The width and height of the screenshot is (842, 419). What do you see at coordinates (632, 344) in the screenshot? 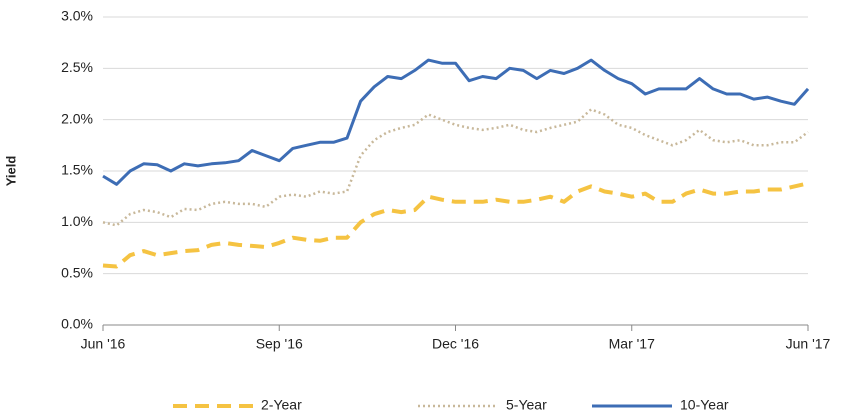
I see `x-tick-label: Mar '17` at bounding box center [632, 344].